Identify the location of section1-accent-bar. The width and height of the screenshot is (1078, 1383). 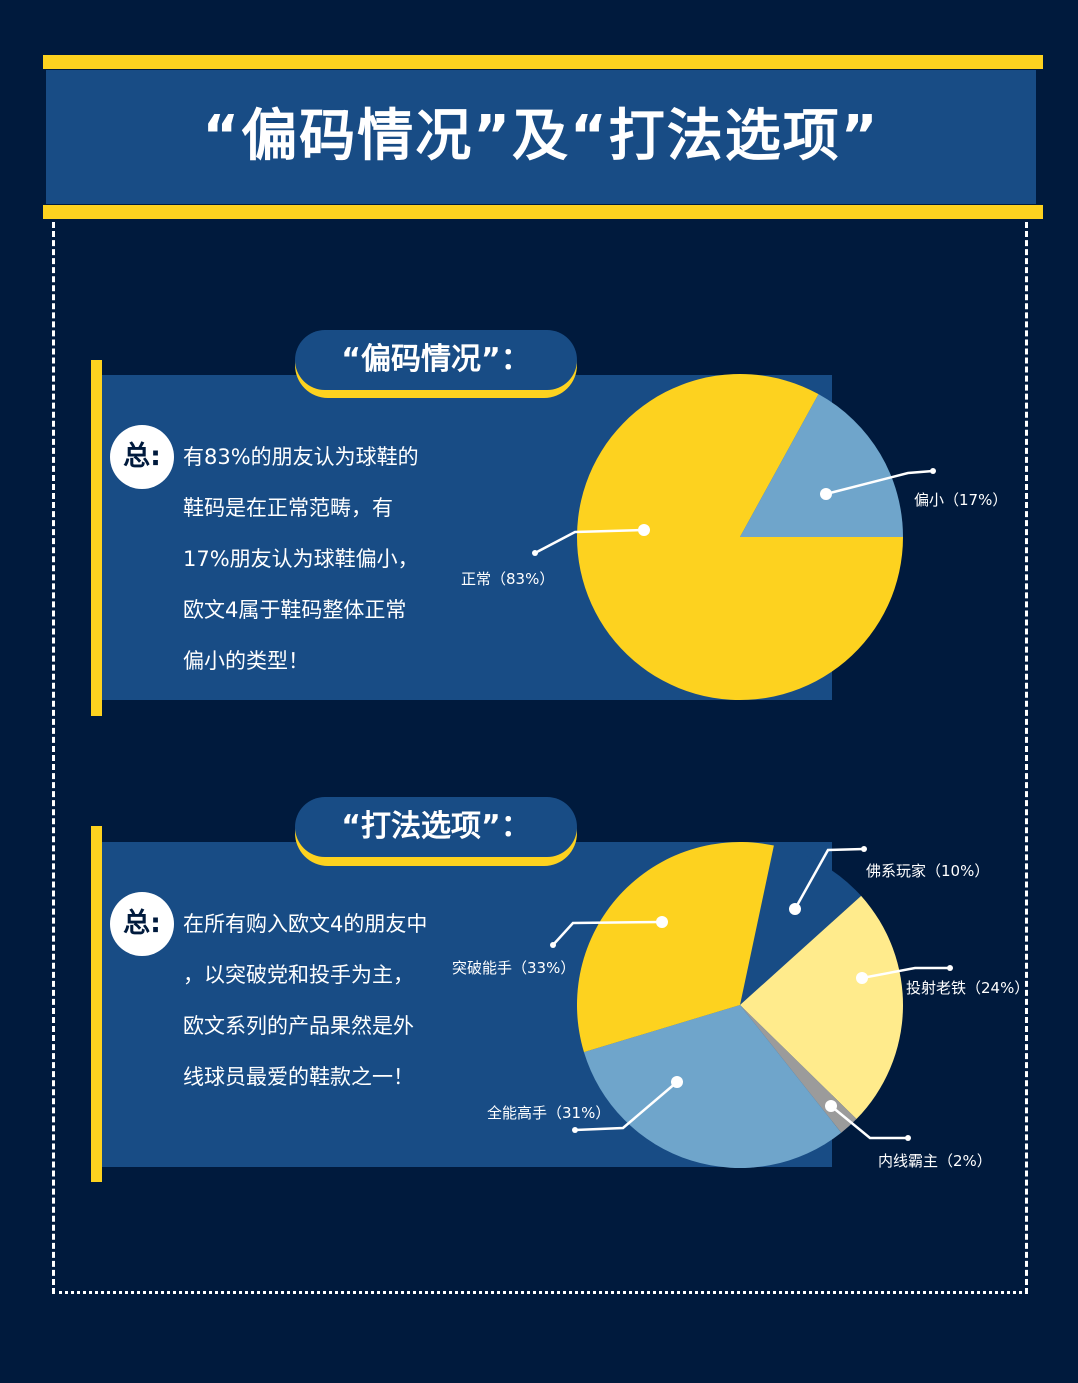
(96, 538).